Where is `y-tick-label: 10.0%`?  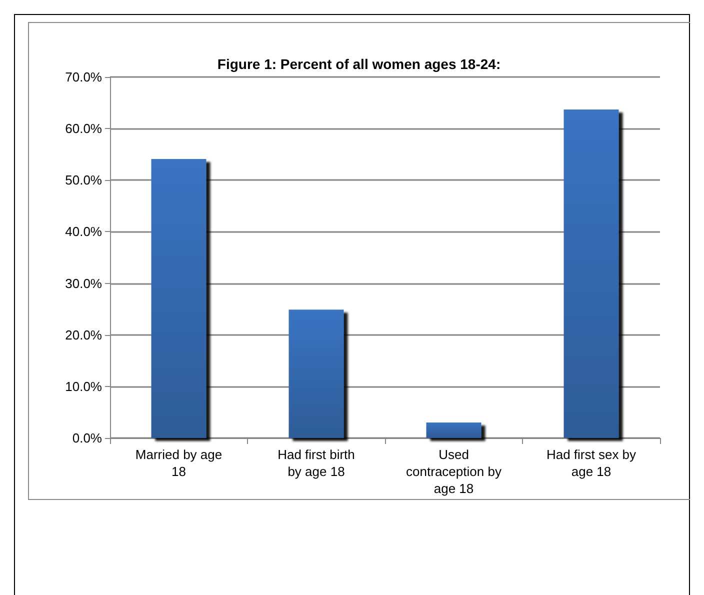 y-tick-label: 10.0% is located at coordinates (83, 386).